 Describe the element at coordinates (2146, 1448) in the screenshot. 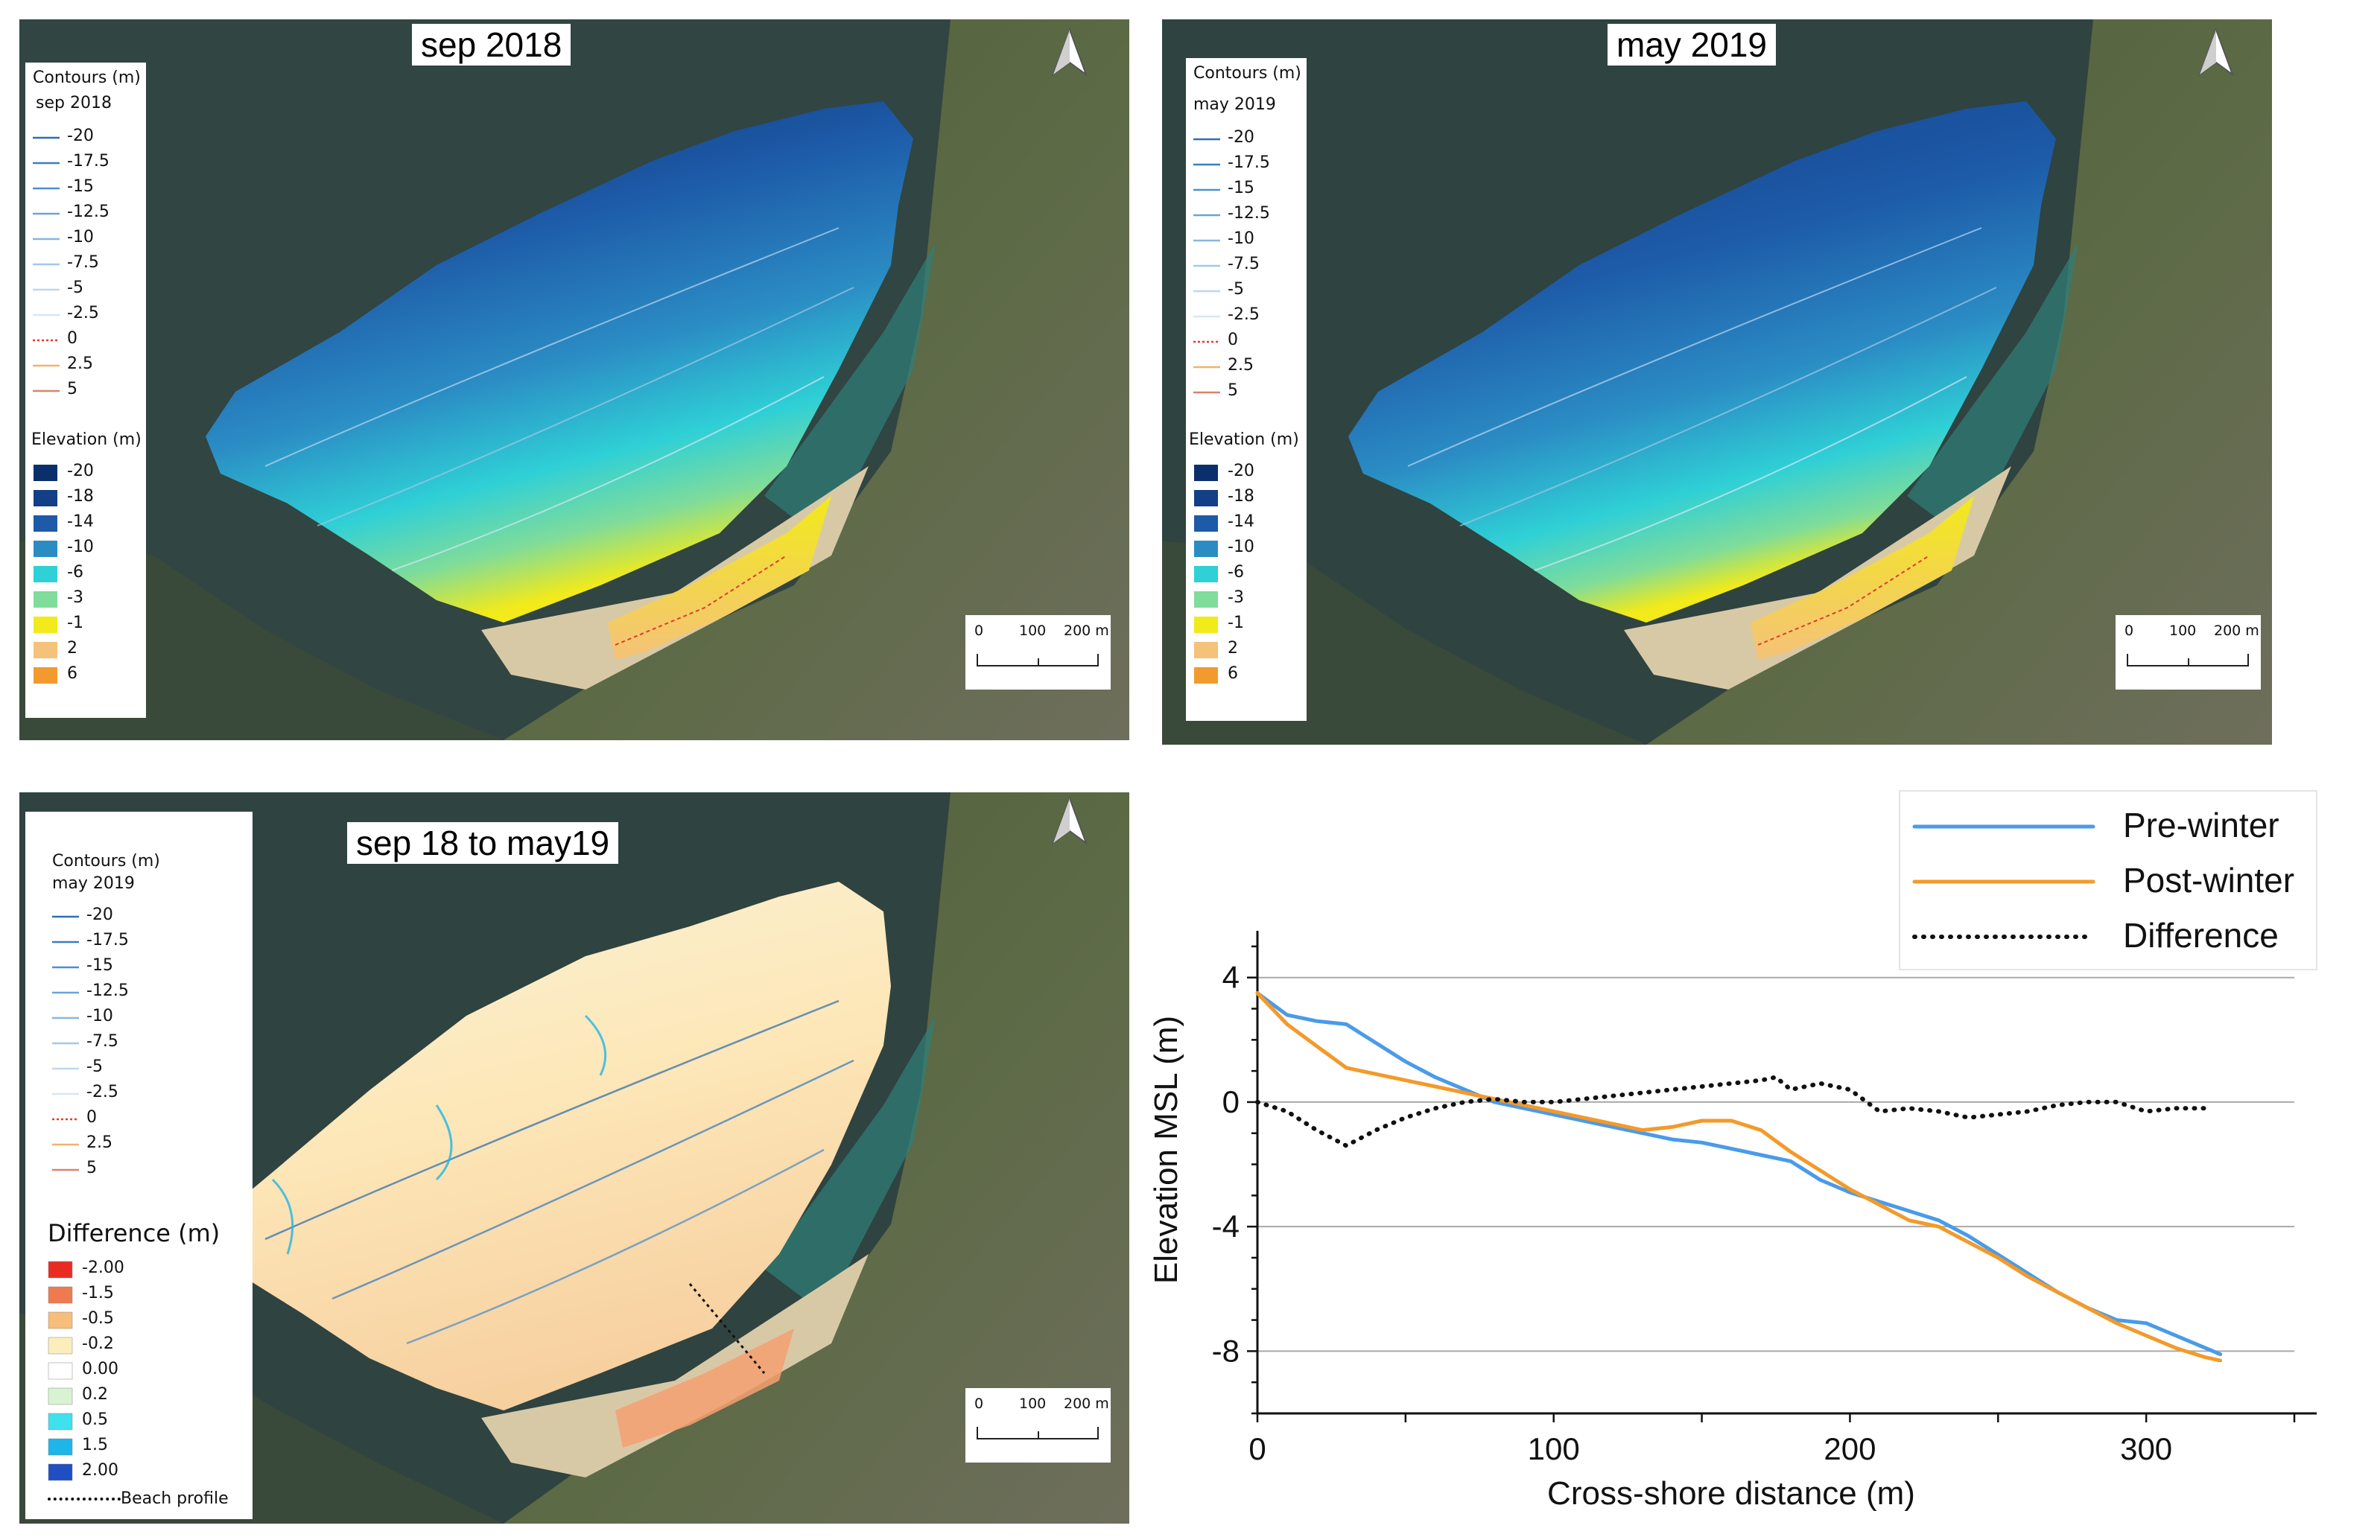

I see `x-tick-label: 300` at that location.